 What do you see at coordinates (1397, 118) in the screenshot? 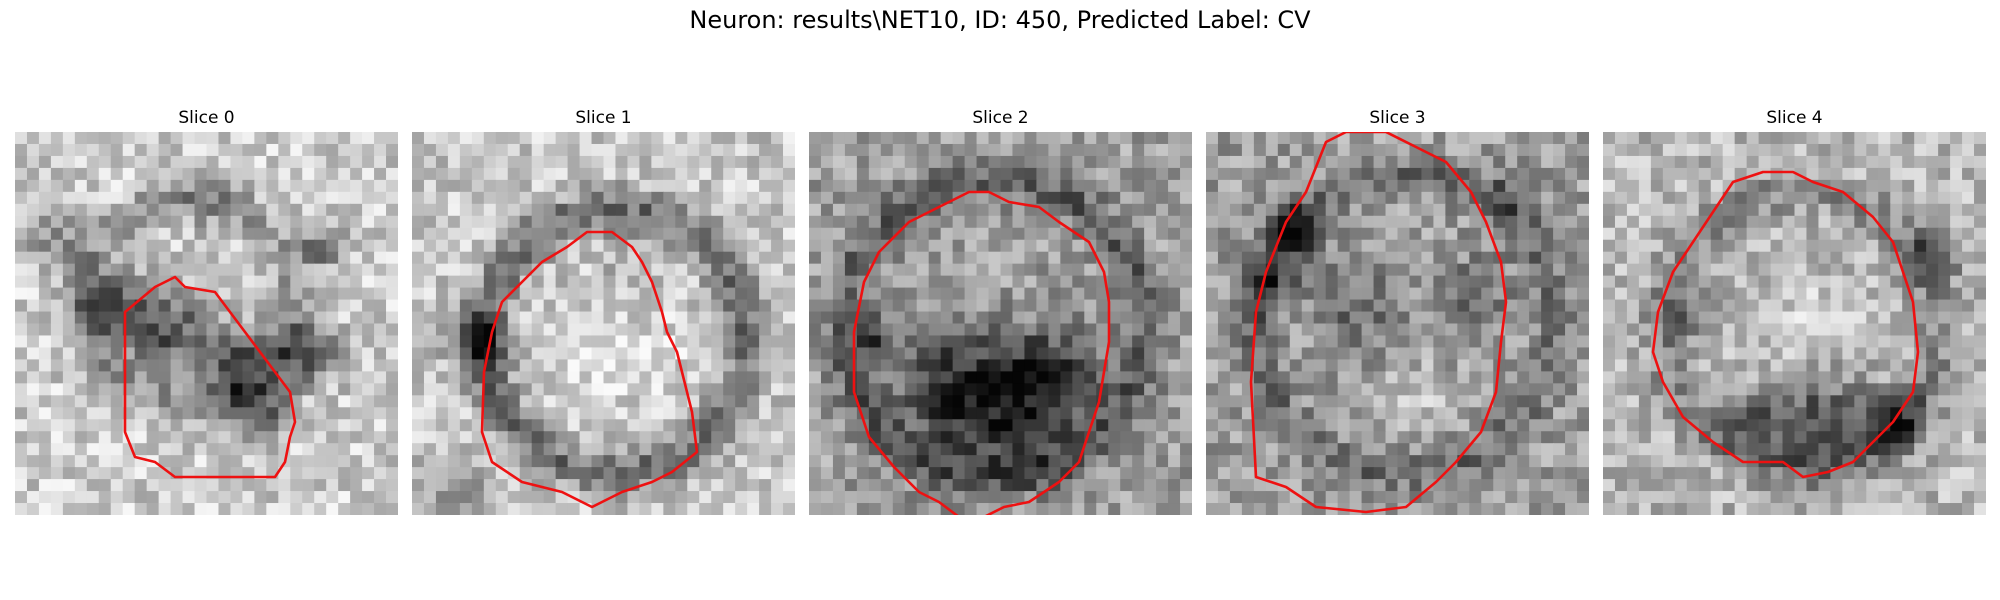
I see `slice-title: Slice 3` at bounding box center [1397, 118].